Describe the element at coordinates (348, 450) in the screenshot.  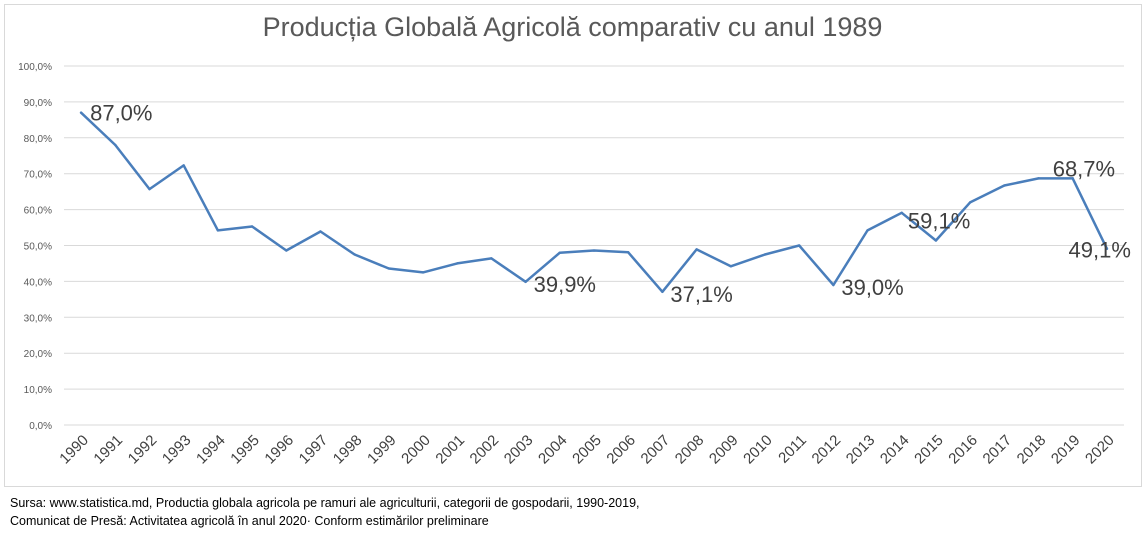
I see `x-tick-label: 1998` at that location.